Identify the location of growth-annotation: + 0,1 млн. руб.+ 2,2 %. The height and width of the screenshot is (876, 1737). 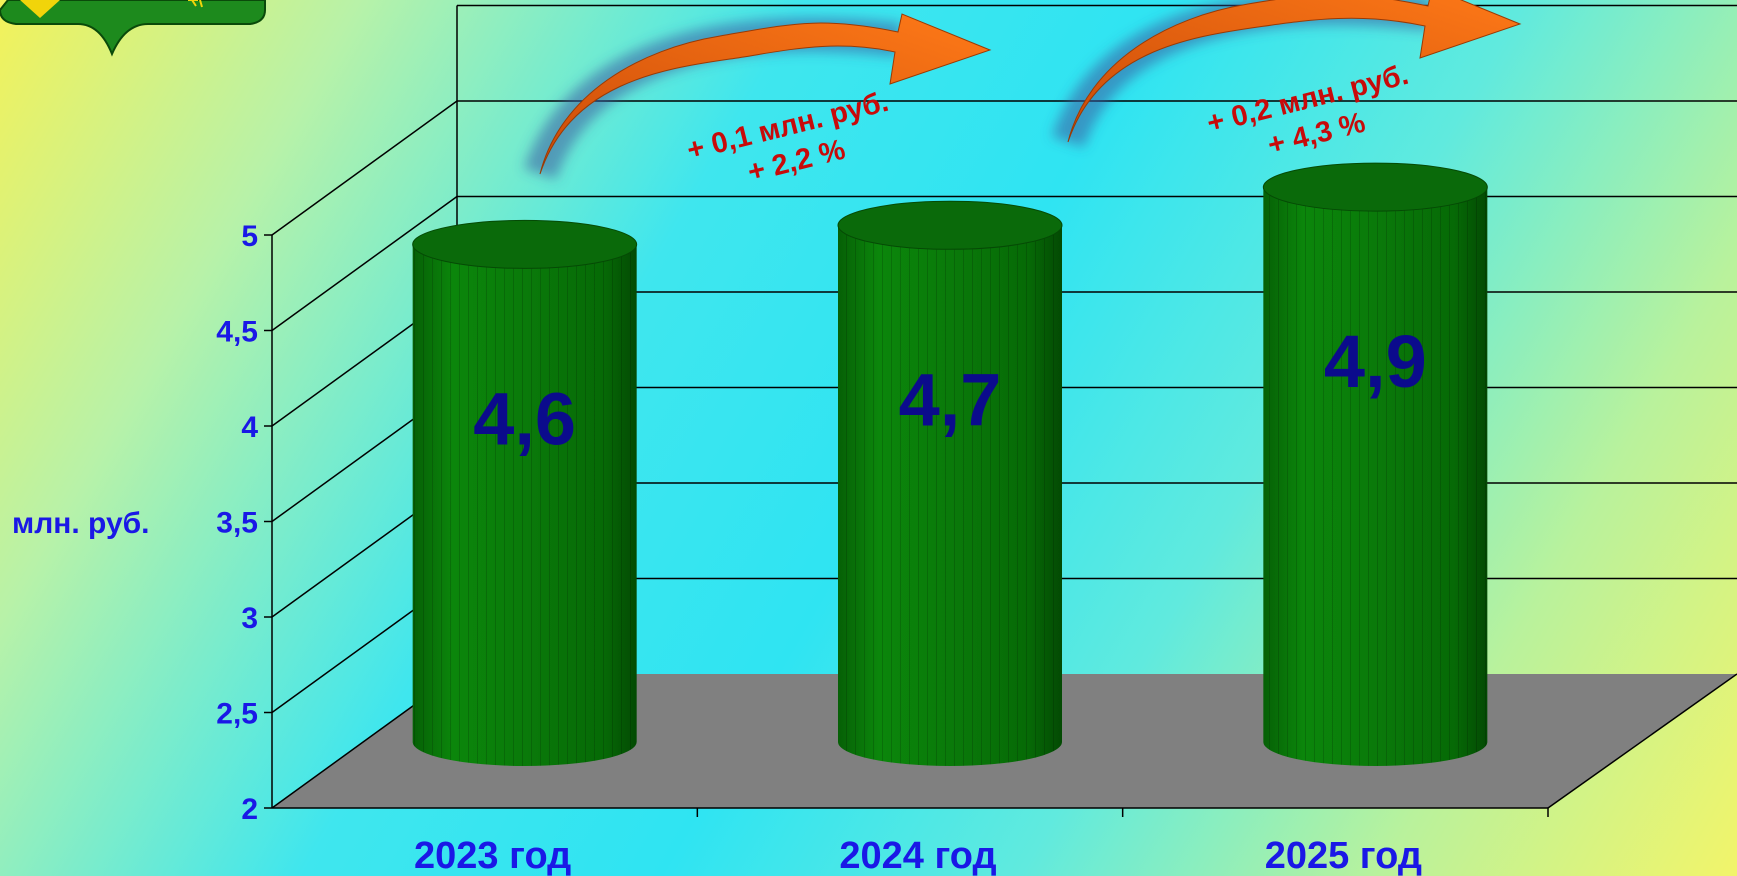
(757, 101).